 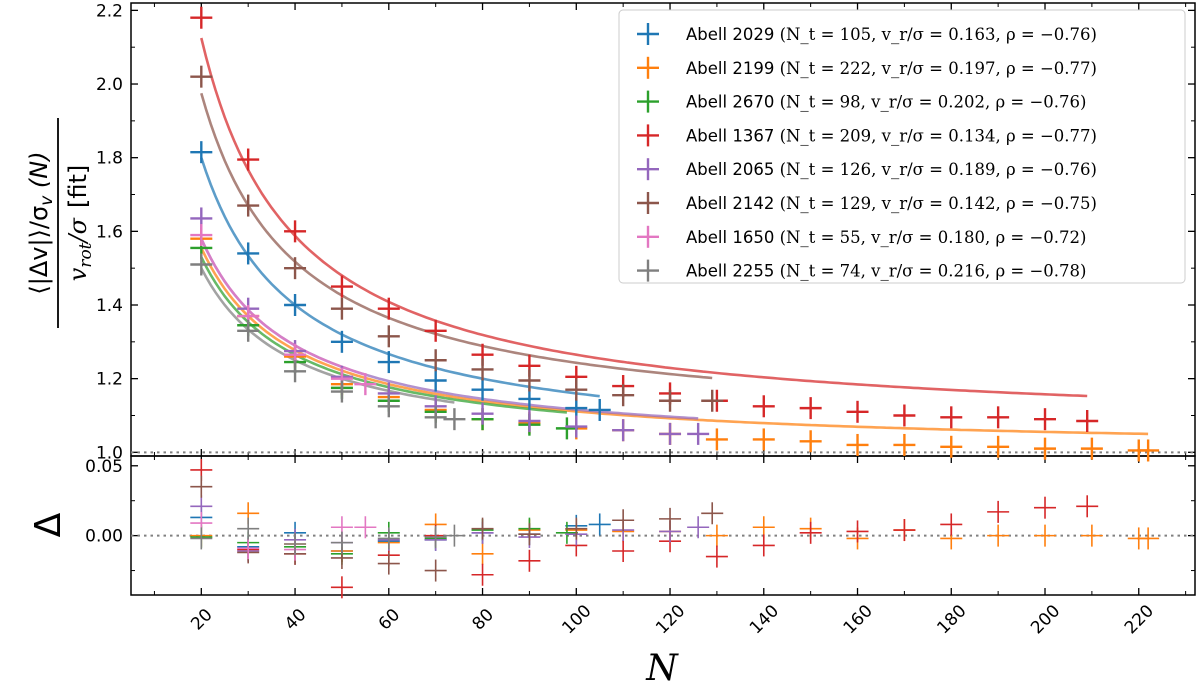 I want to click on residual-point-abell-2065, so click(x=698, y=527).